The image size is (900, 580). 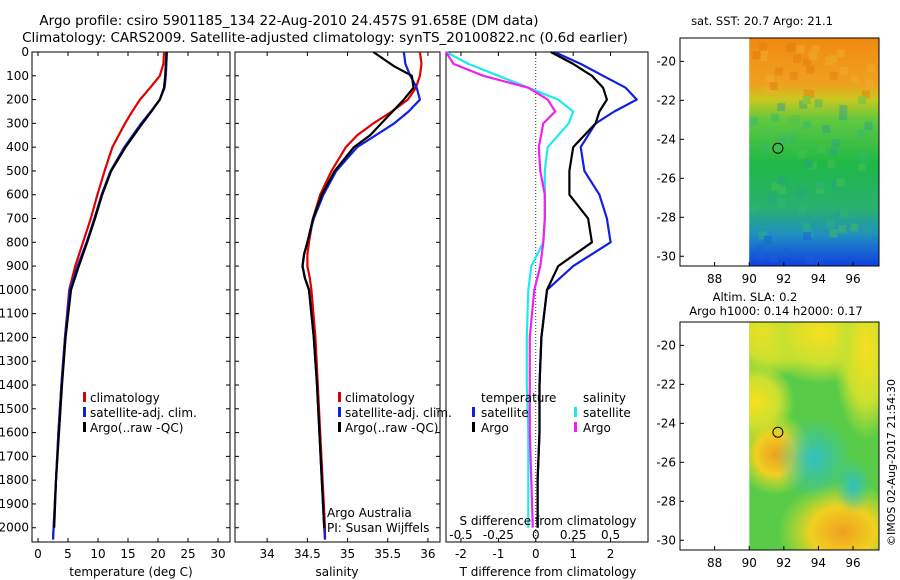 What do you see at coordinates (14, 314) in the screenshot?
I see `depth-tick-label: 1100` at bounding box center [14, 314].